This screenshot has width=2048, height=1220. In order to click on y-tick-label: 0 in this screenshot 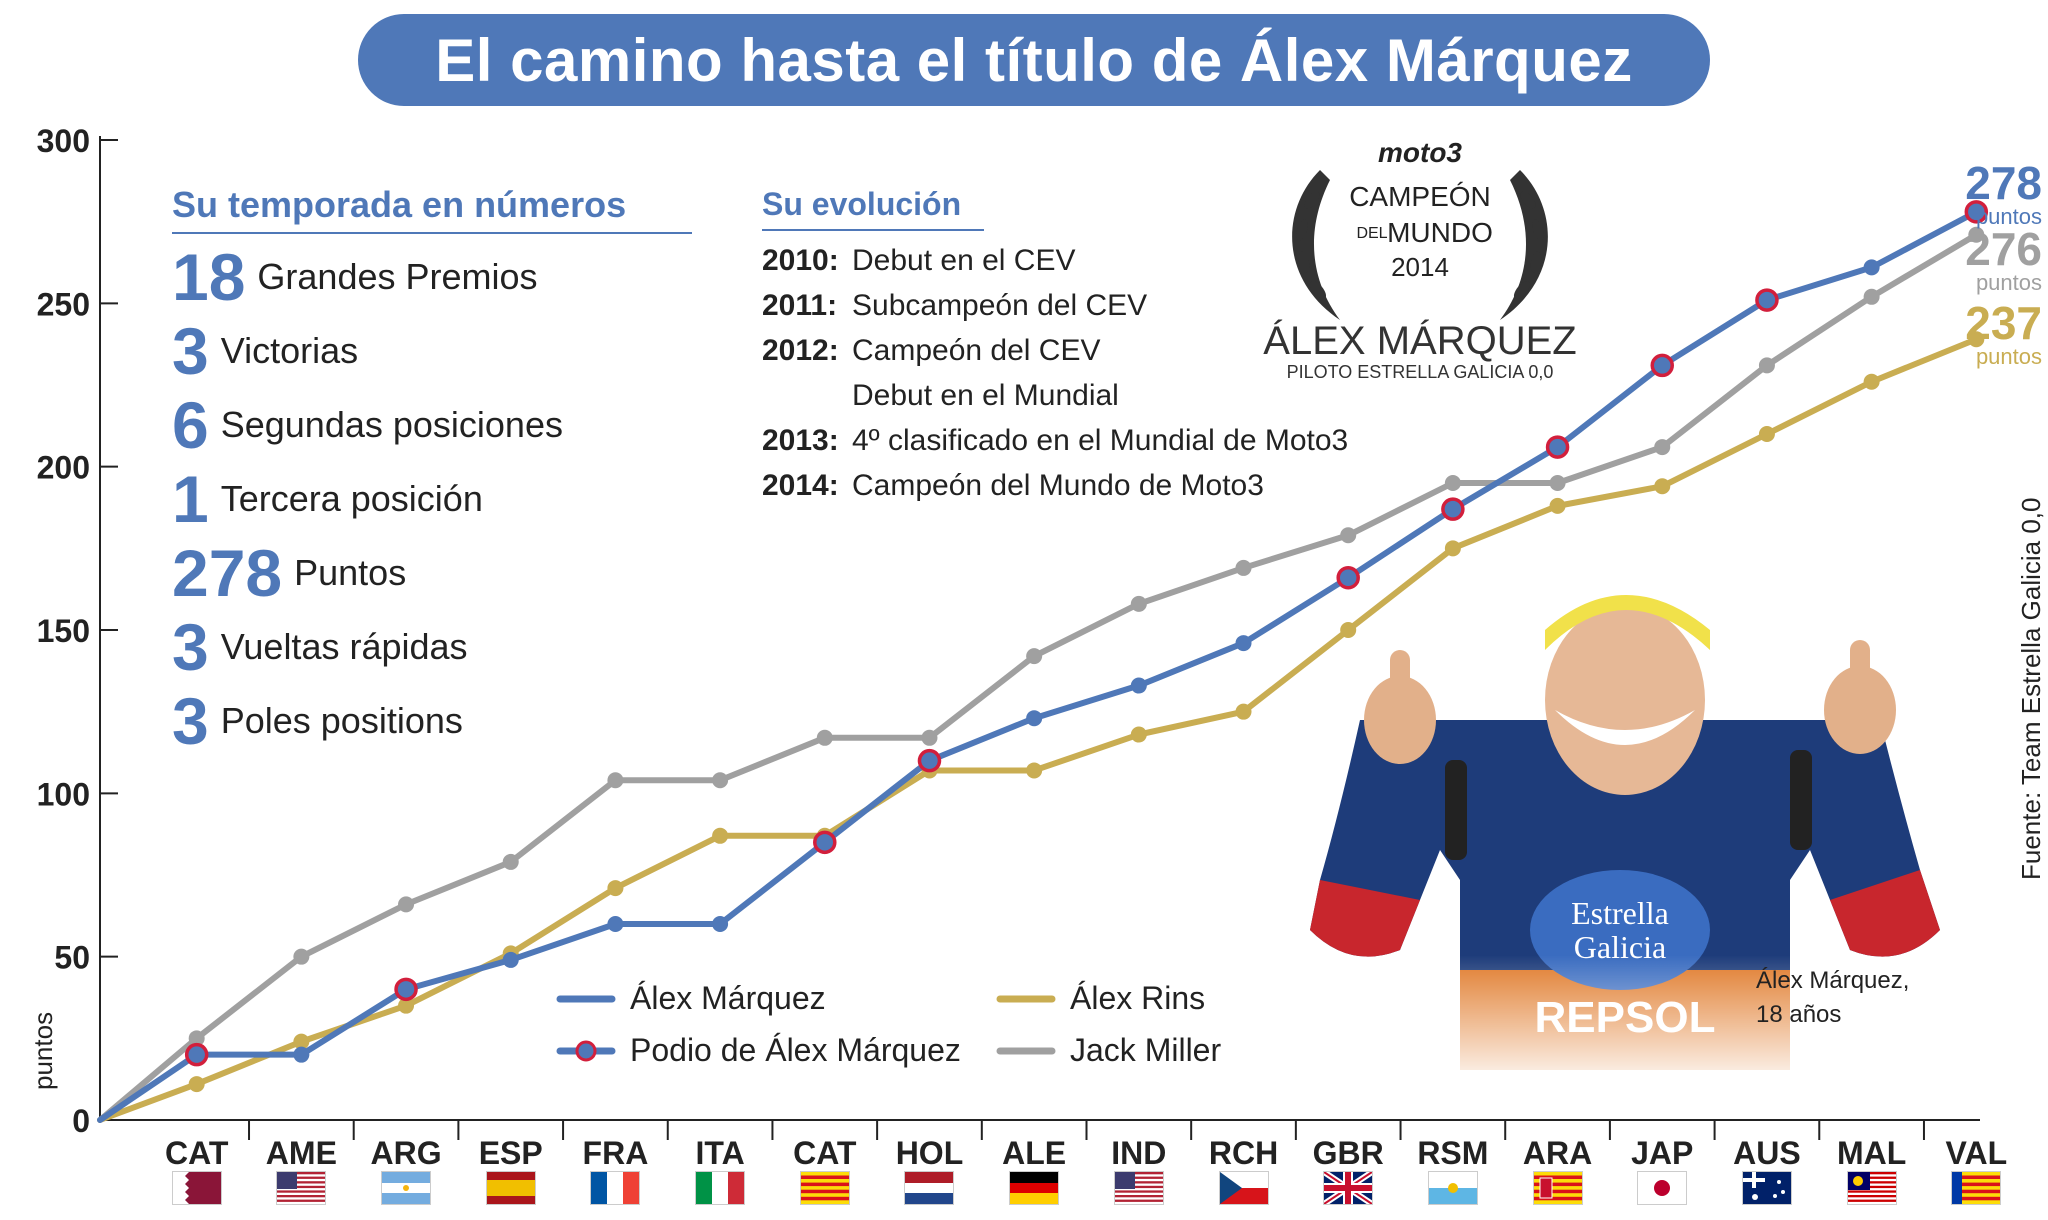, I will do `click(81, 1121)`.